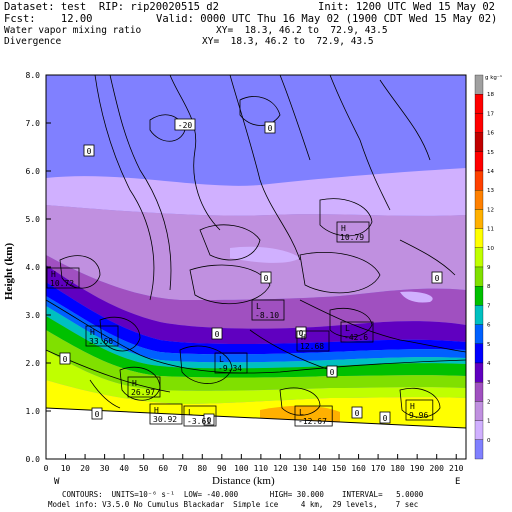 This screenshot has height=512, width=512. I want to click on west-label: W, so click(57, 482).